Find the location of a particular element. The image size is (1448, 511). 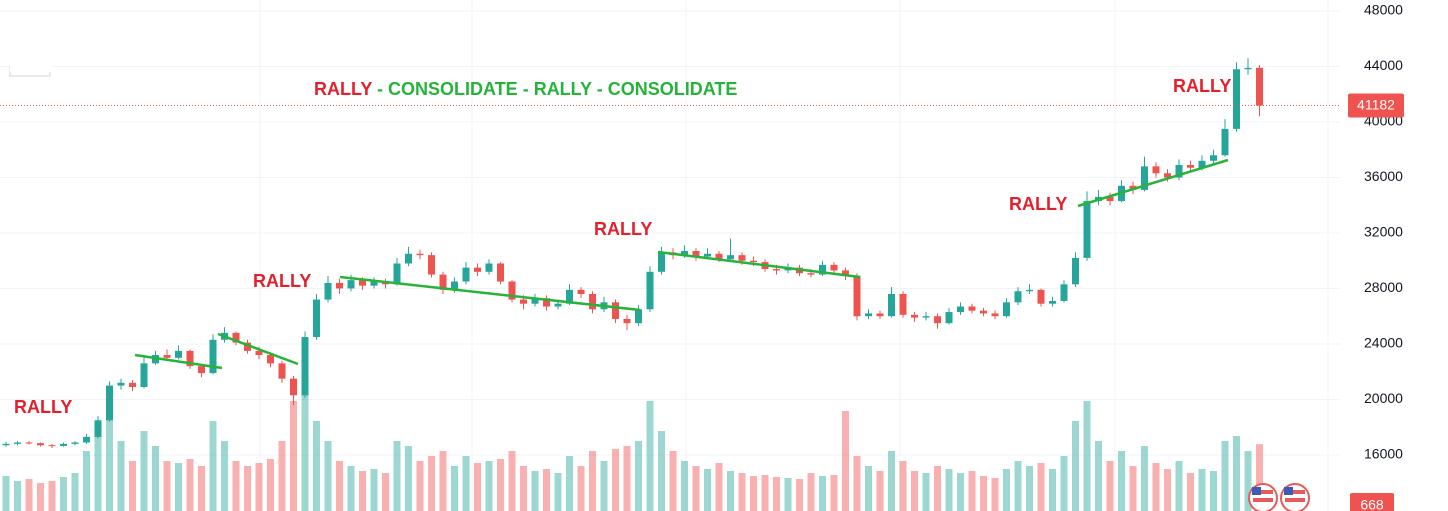

last-price-tag is located at coordinates (1376, 105).